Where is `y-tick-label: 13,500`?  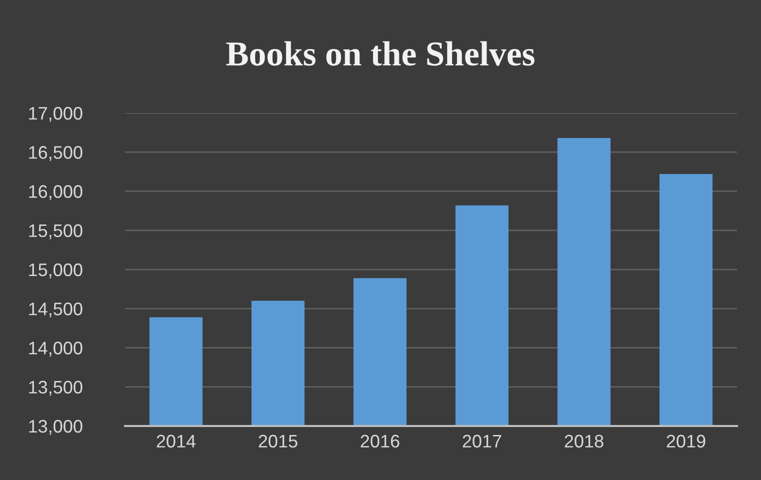
y-tick-label: 13,500 is located at coordinates (55, 388).